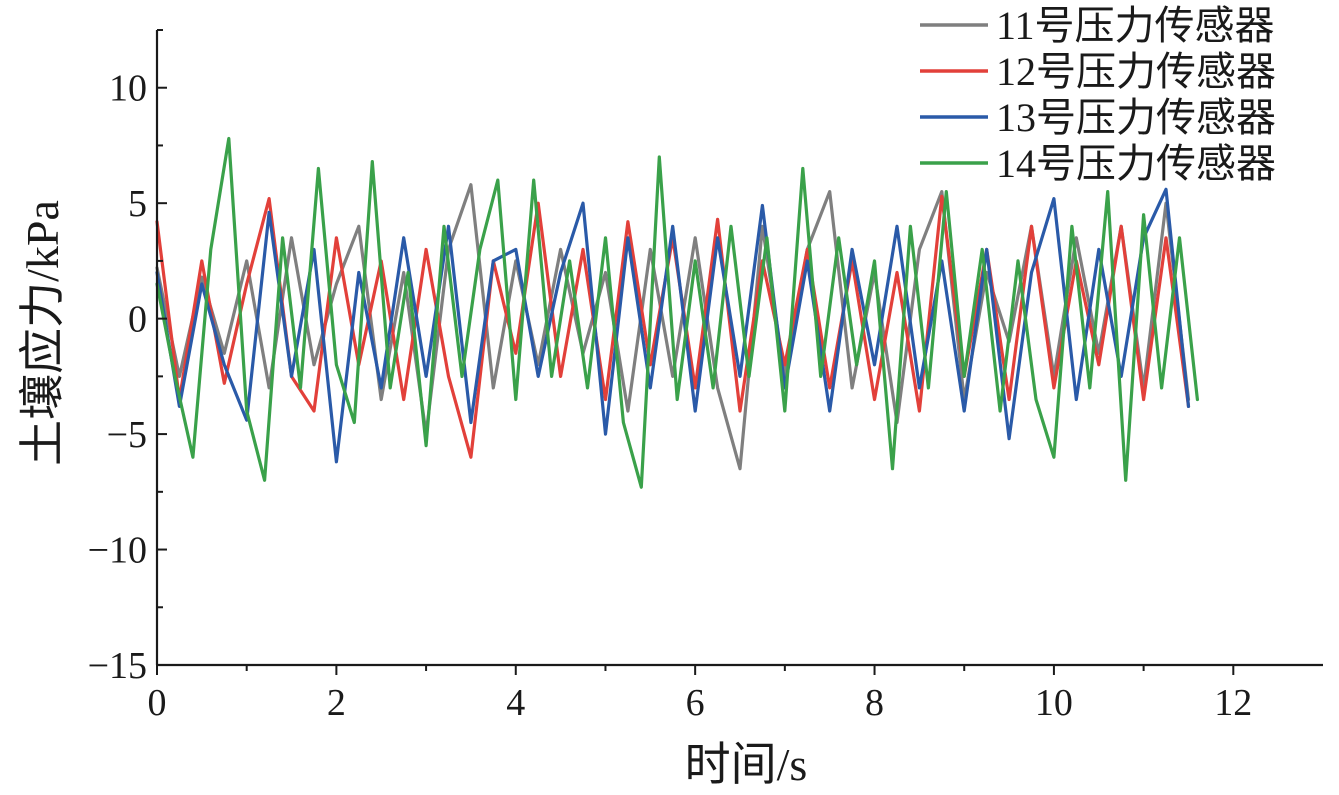 This screenshot has width=1339, height=795. I want to click on x-tick-label: 12, so click(1233, 703).